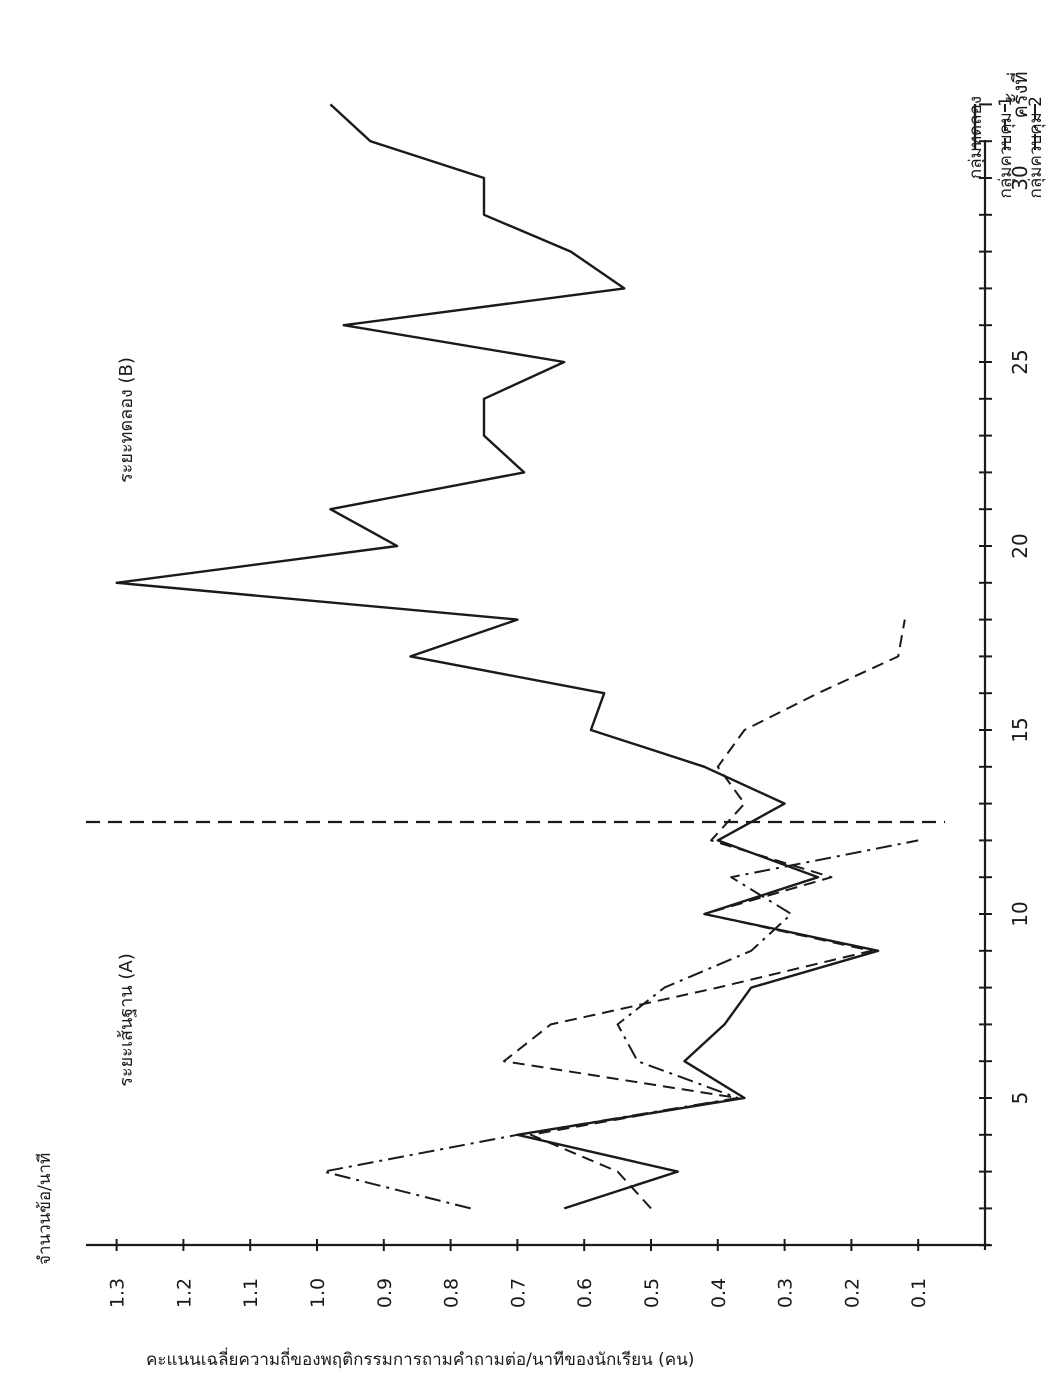 The width and height of the screenshot is (1048, 1376). What do you see at coordinates (126, 420) in the screenshot?
I see `phase-label: ระยะทดลอง (B)` at bounding box center [126, 420].